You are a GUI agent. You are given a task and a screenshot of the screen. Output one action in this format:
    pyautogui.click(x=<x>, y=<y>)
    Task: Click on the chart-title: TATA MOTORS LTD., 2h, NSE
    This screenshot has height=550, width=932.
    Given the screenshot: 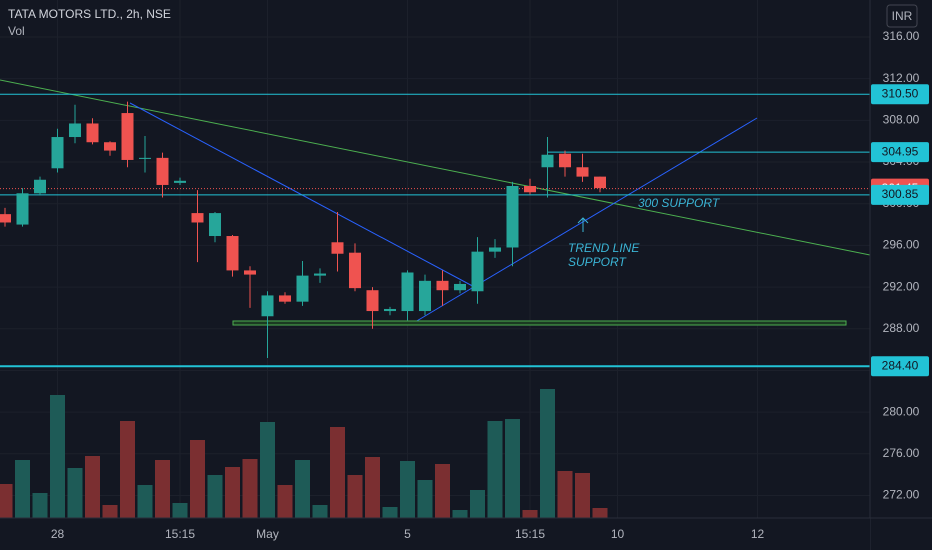 What is the action you would take?
    pyautogui.click(x=89, y=14)
    